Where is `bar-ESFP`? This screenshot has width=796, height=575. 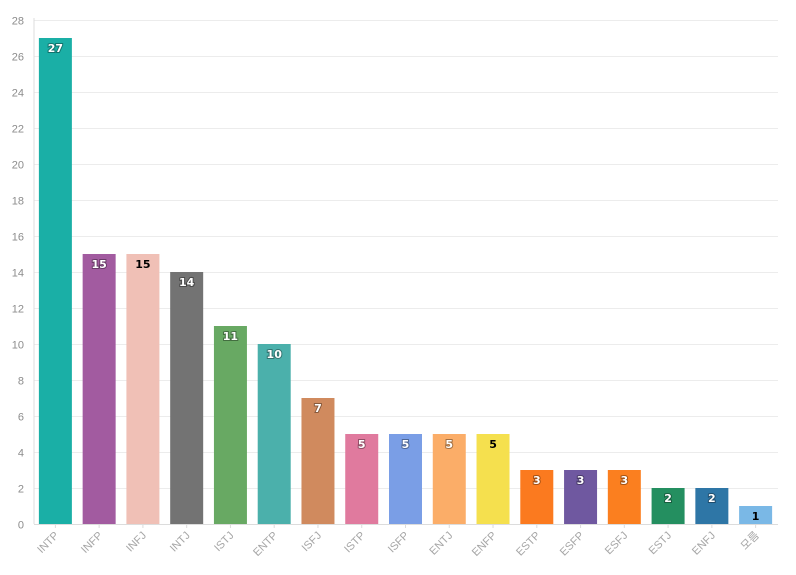 bar-ESFP is located at coordinates (581, 497).